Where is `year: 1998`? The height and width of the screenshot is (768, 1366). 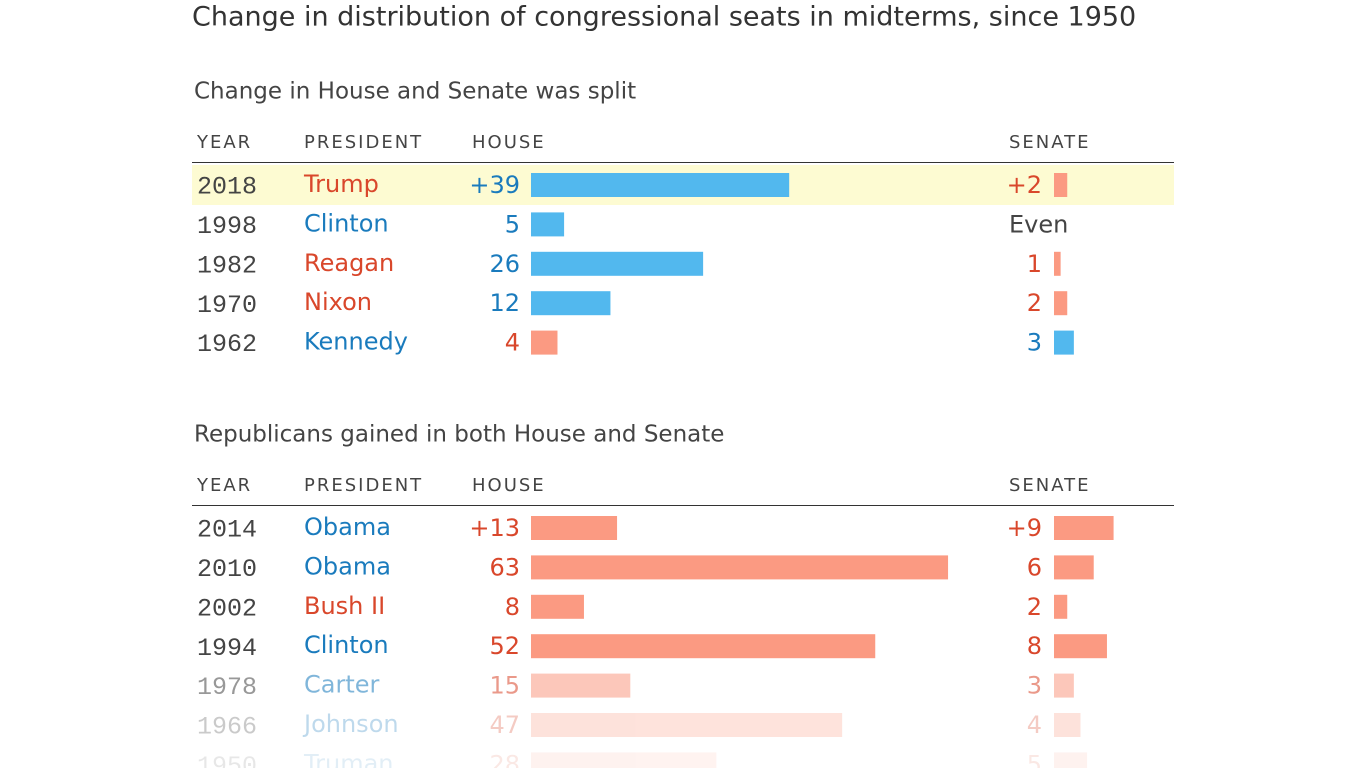
year: 1998 is located at coordinates (227, 226).